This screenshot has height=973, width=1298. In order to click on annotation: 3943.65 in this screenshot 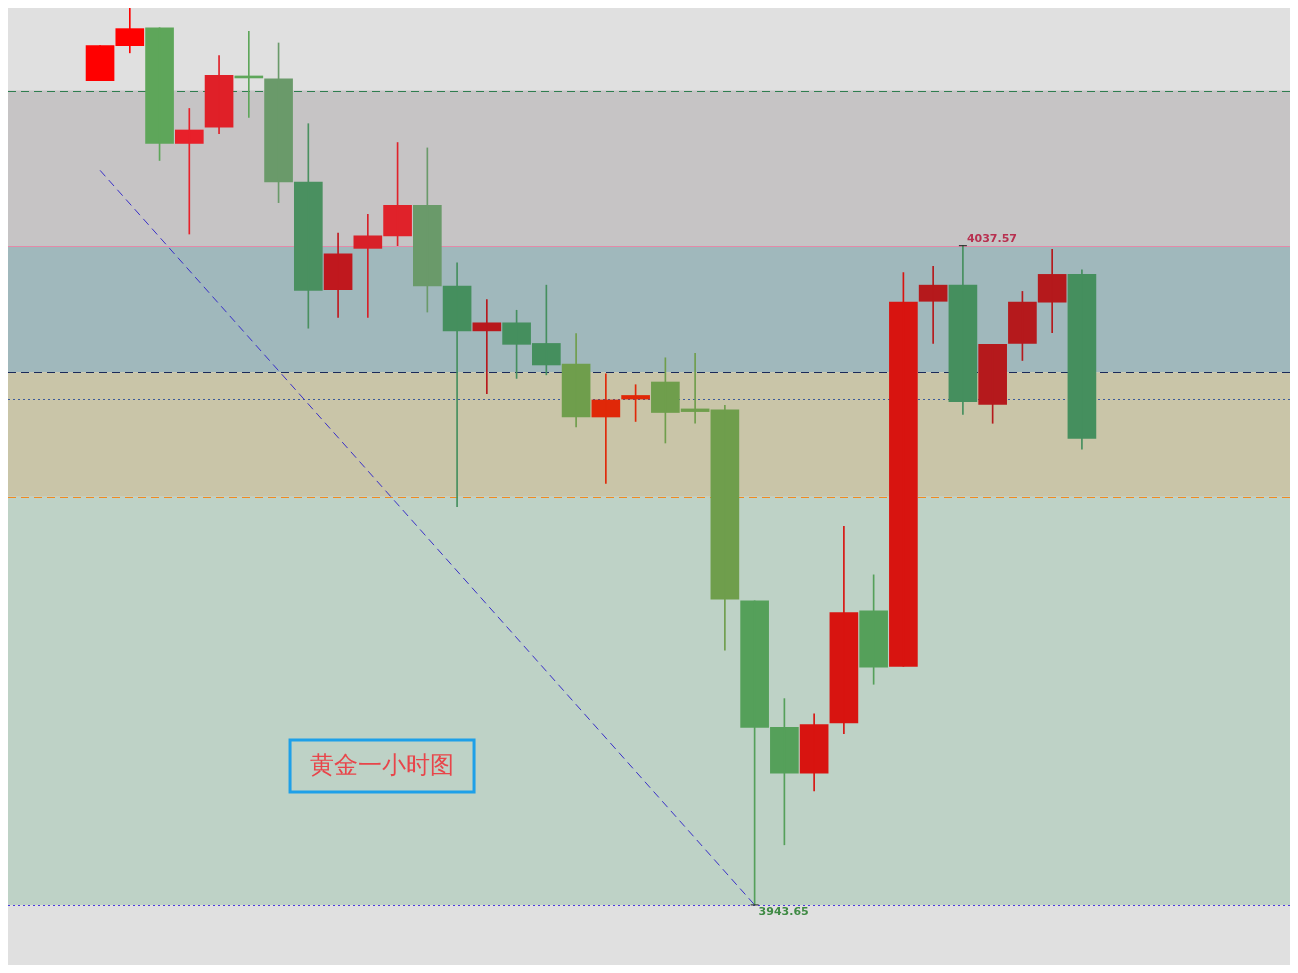, I will do `click(783, 912)`.